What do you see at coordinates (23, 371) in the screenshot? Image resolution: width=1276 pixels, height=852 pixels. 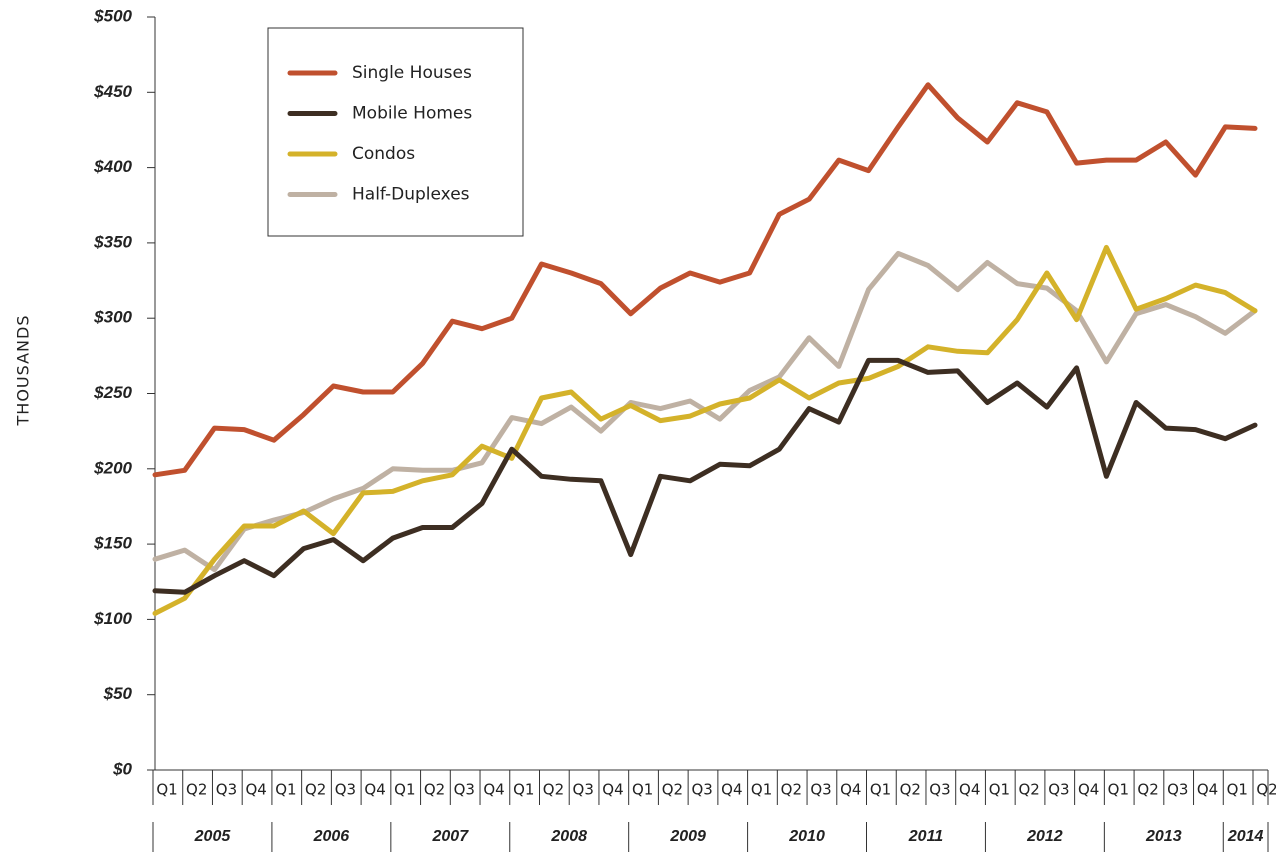 I see `y-axis-label: THOUSANDS` at bounding box center [23, 371].